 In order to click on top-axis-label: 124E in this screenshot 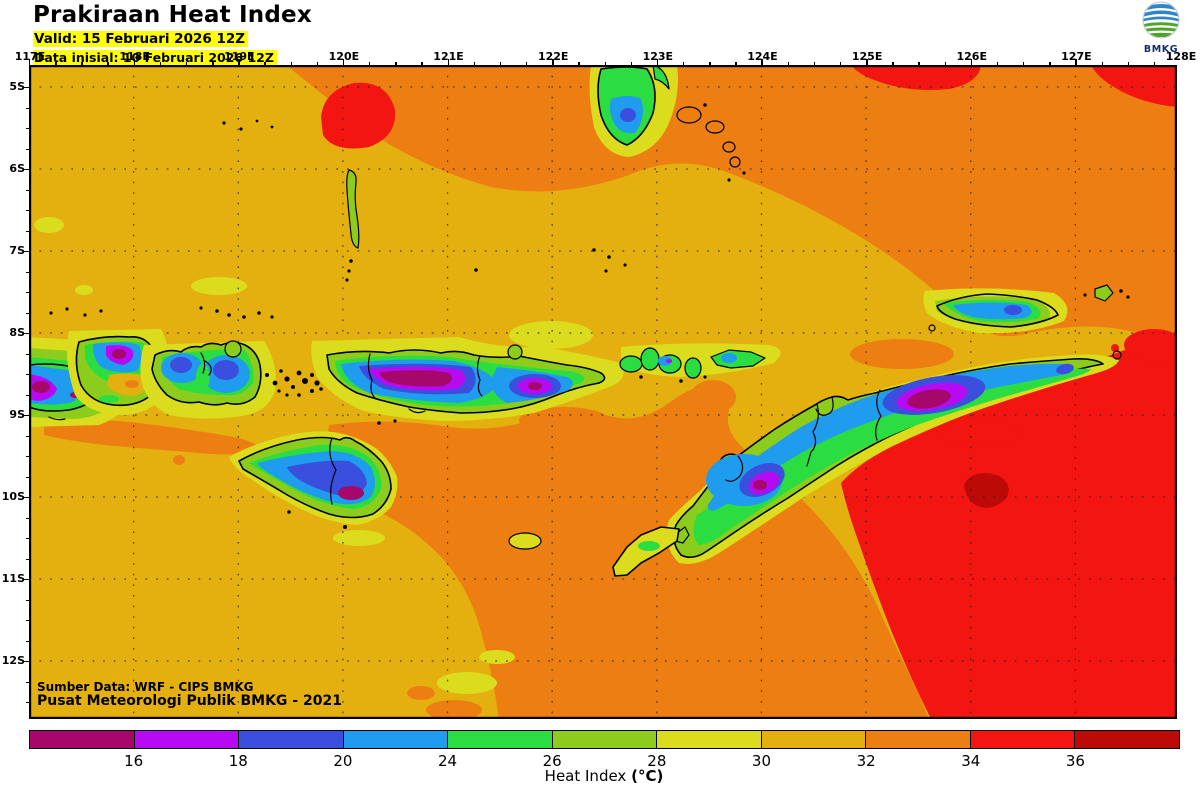, I will do `click(762, 56)`.